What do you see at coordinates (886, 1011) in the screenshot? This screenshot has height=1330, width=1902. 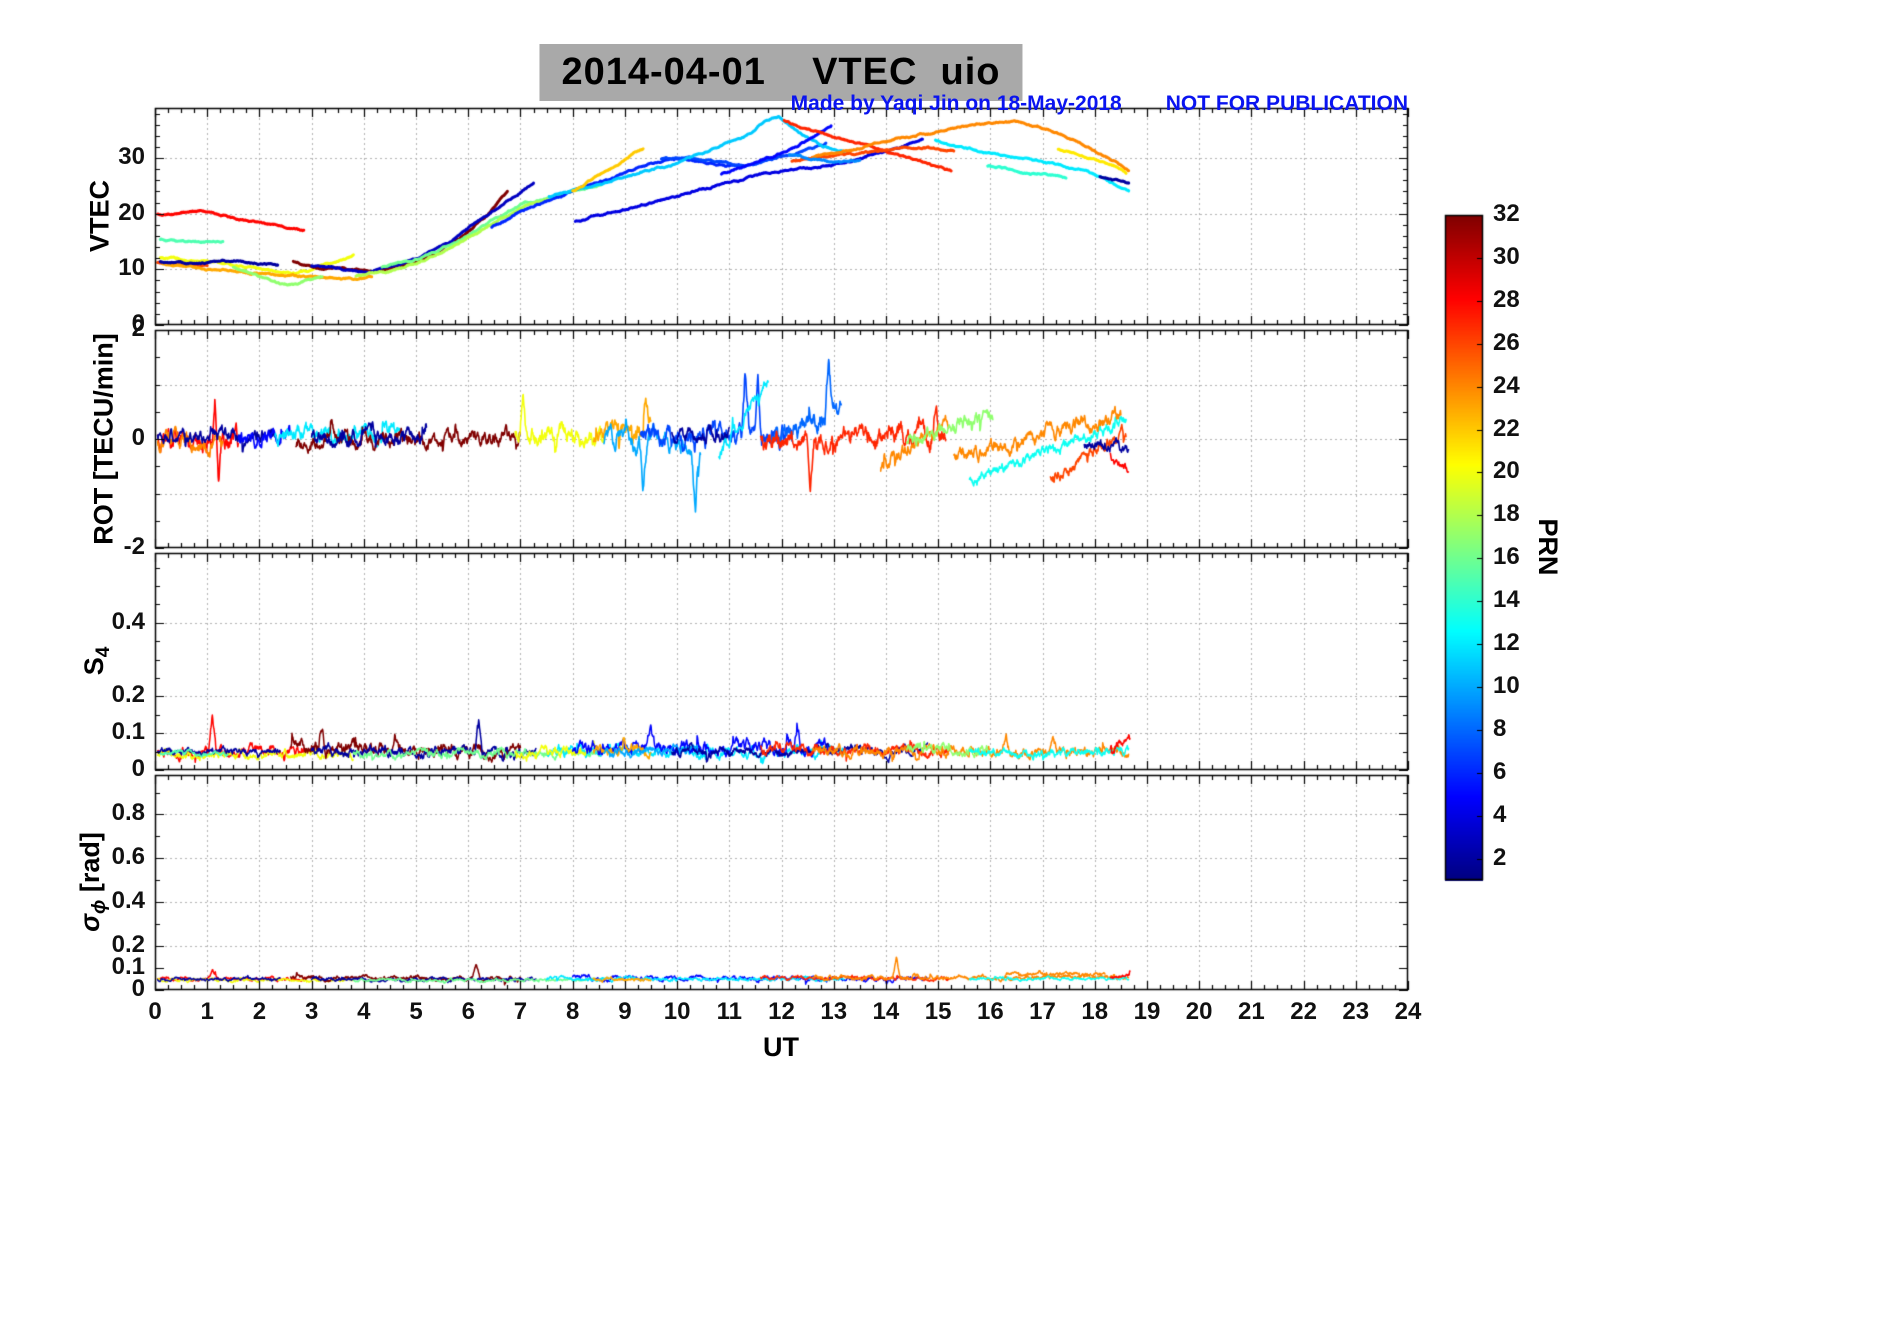 I see `x-tick-label: 14` at bounding box center [886, 1011].